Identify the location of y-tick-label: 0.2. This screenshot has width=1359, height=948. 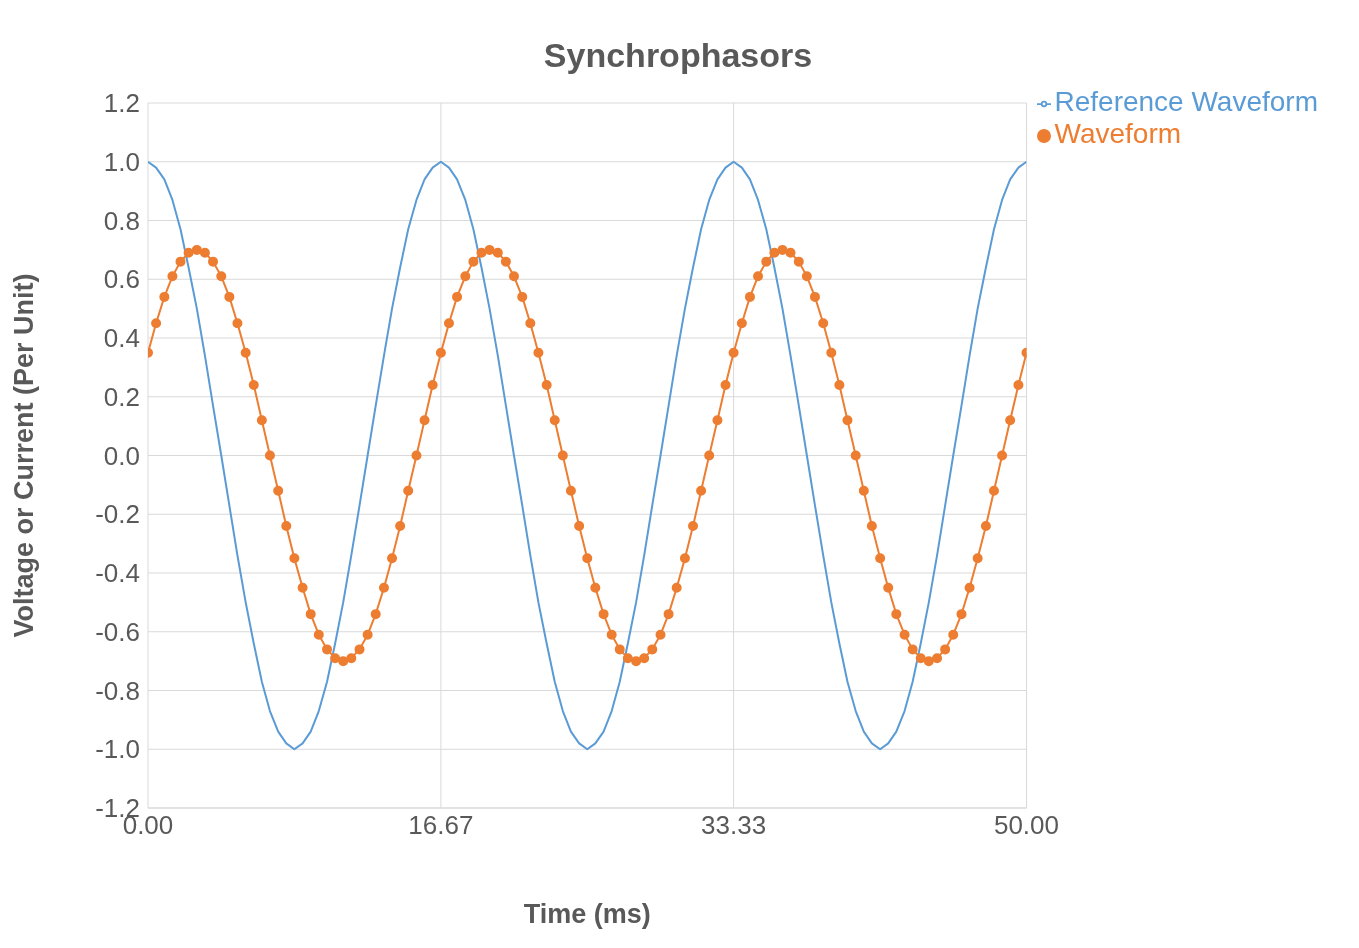
(121, 396).